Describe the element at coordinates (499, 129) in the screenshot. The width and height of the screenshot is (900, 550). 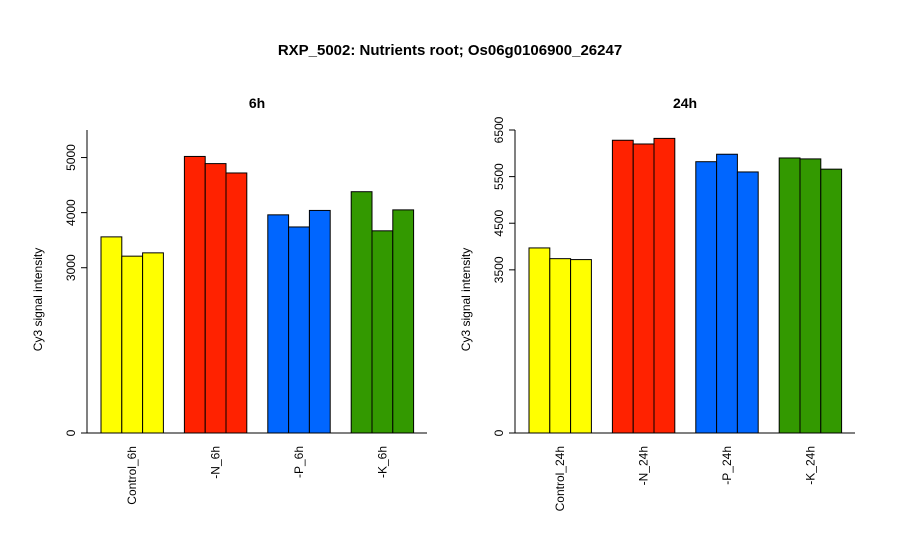
I see `y-tick-label: 6500` at that location.